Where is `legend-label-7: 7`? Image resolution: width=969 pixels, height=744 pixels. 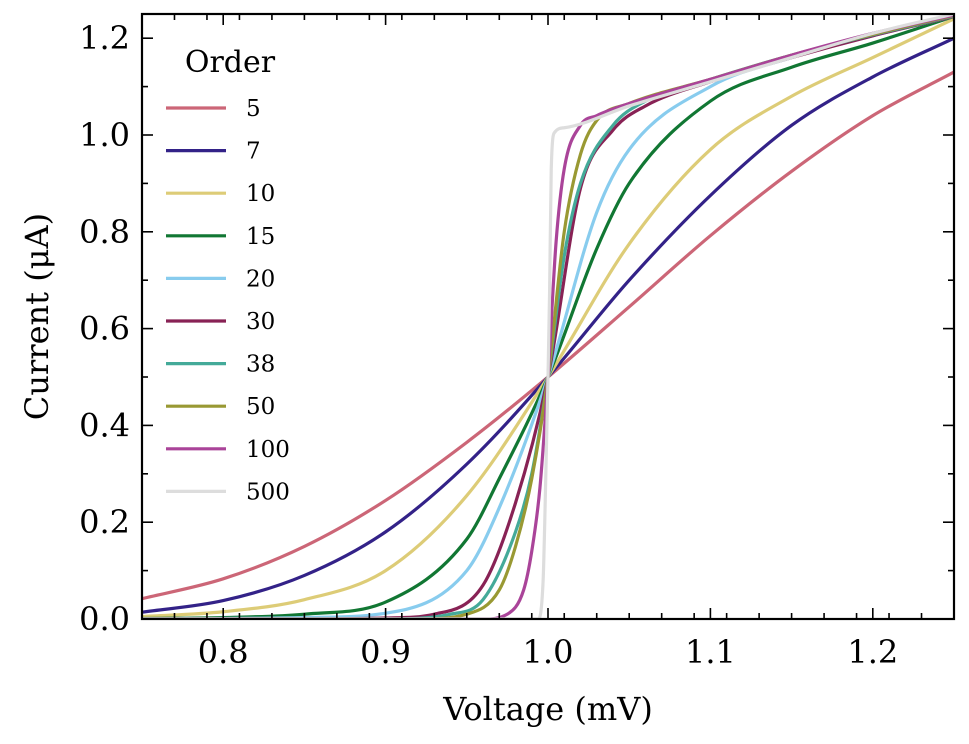 legend-label-7: 7 is located at coordinates (253, 152).